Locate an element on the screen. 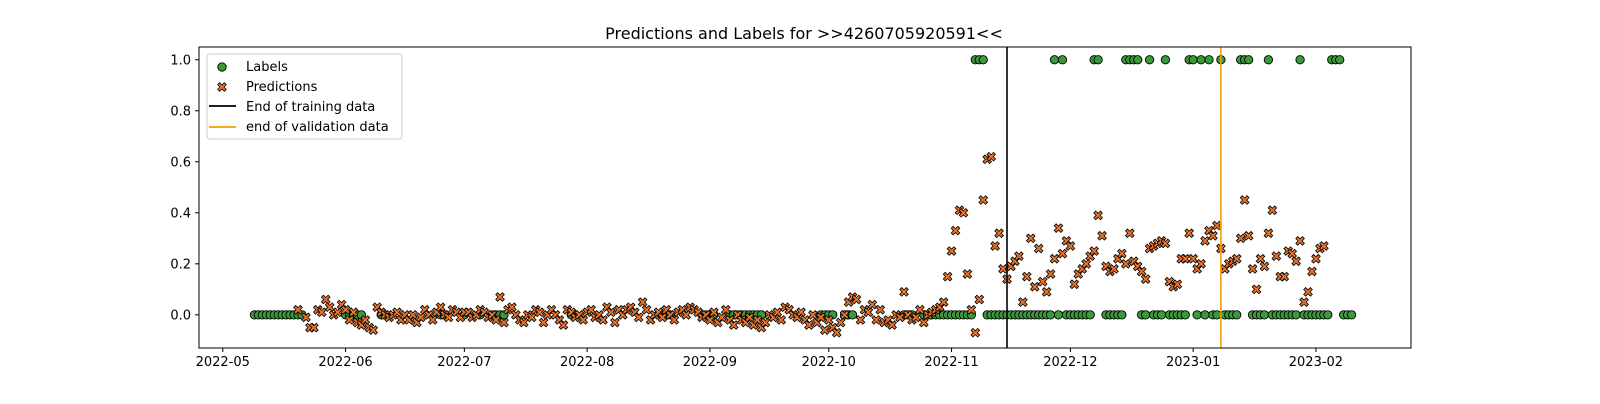  y-tick-label: 0.4 is located at coordinates (180, 213).